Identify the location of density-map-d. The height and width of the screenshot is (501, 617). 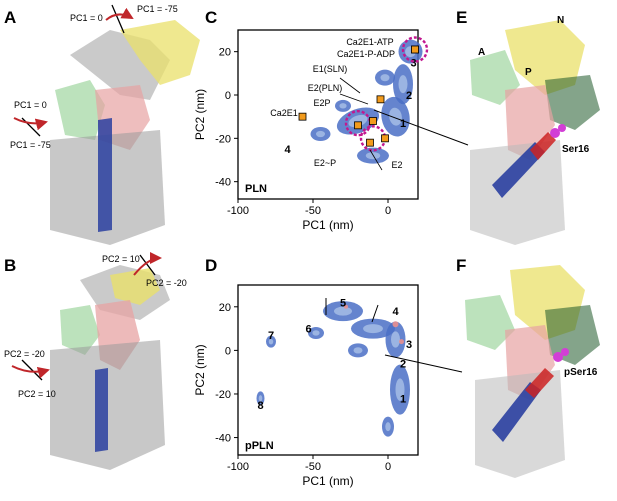
(333, 369).